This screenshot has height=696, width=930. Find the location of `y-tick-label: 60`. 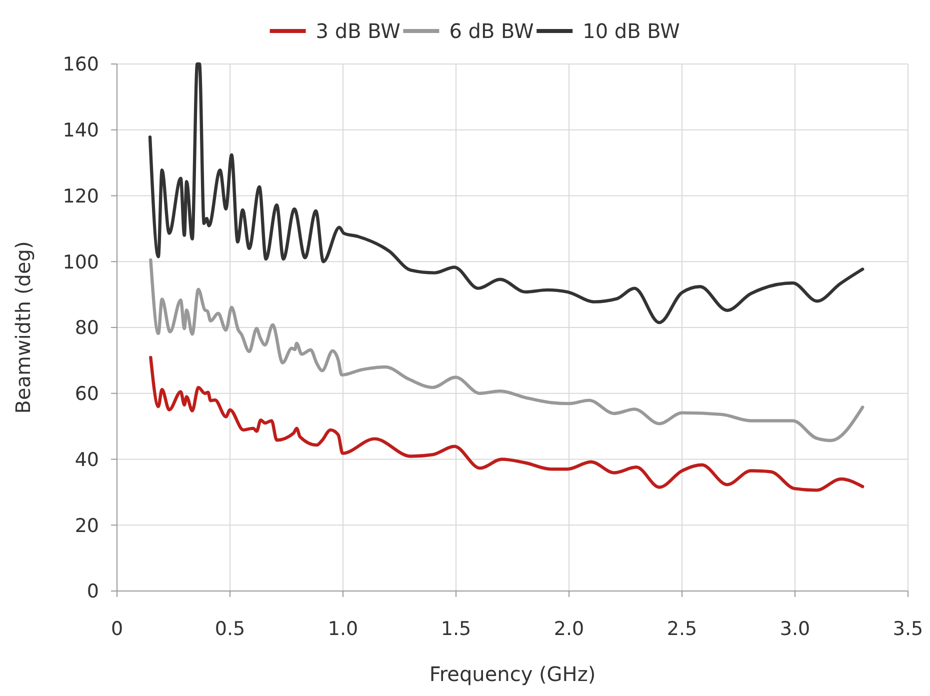

y-tick-label: 60 is located at coordinates (86, 394).